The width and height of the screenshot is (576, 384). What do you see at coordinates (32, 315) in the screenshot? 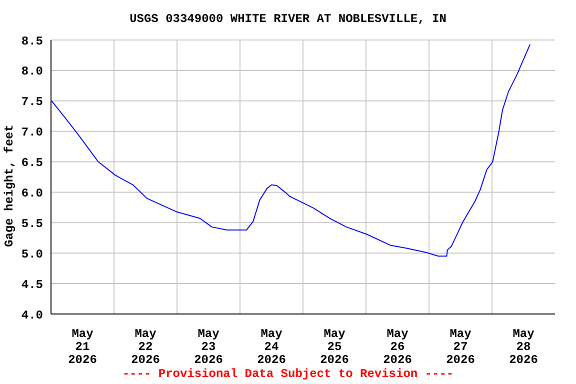
I see `y-tick-label: 4.0` at bounding box center [32, 315].